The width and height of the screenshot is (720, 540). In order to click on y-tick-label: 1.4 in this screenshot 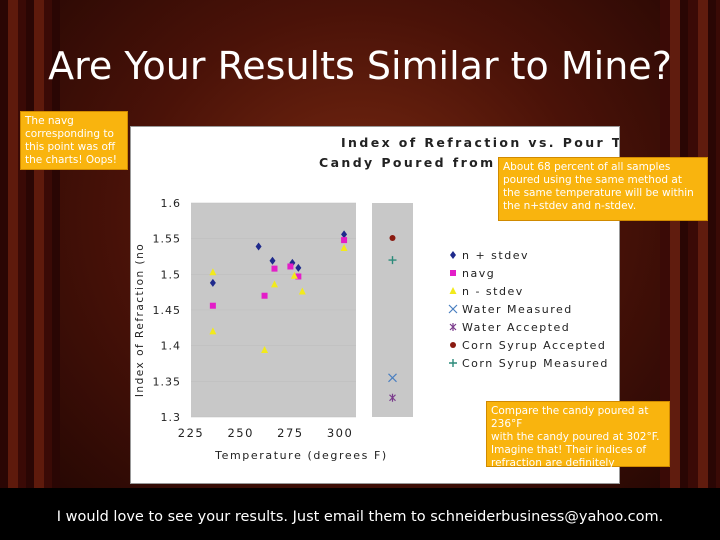, I will do `click(171, 346)`.